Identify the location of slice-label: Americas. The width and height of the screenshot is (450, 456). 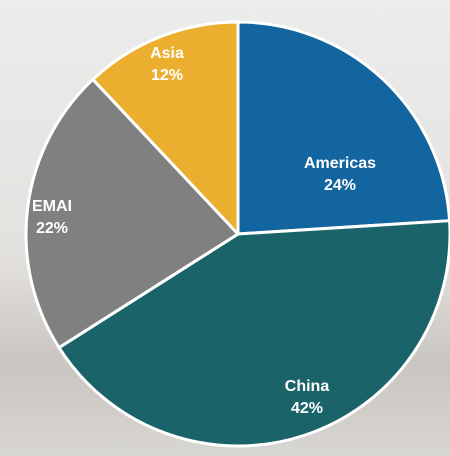
(340, 163).